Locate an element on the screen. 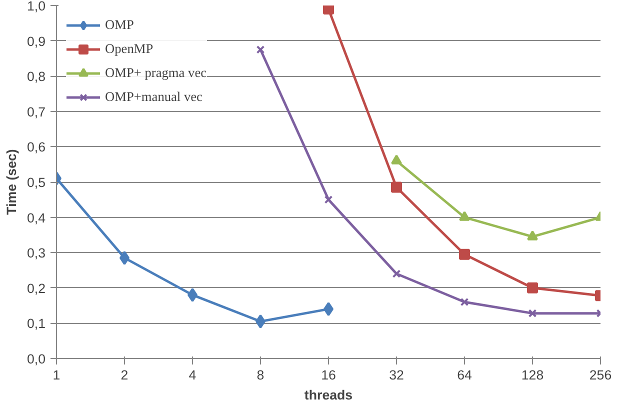 This screenshot has width=624, height=411. y-tick-label: 0,7 is located at coordinates (36, 112).